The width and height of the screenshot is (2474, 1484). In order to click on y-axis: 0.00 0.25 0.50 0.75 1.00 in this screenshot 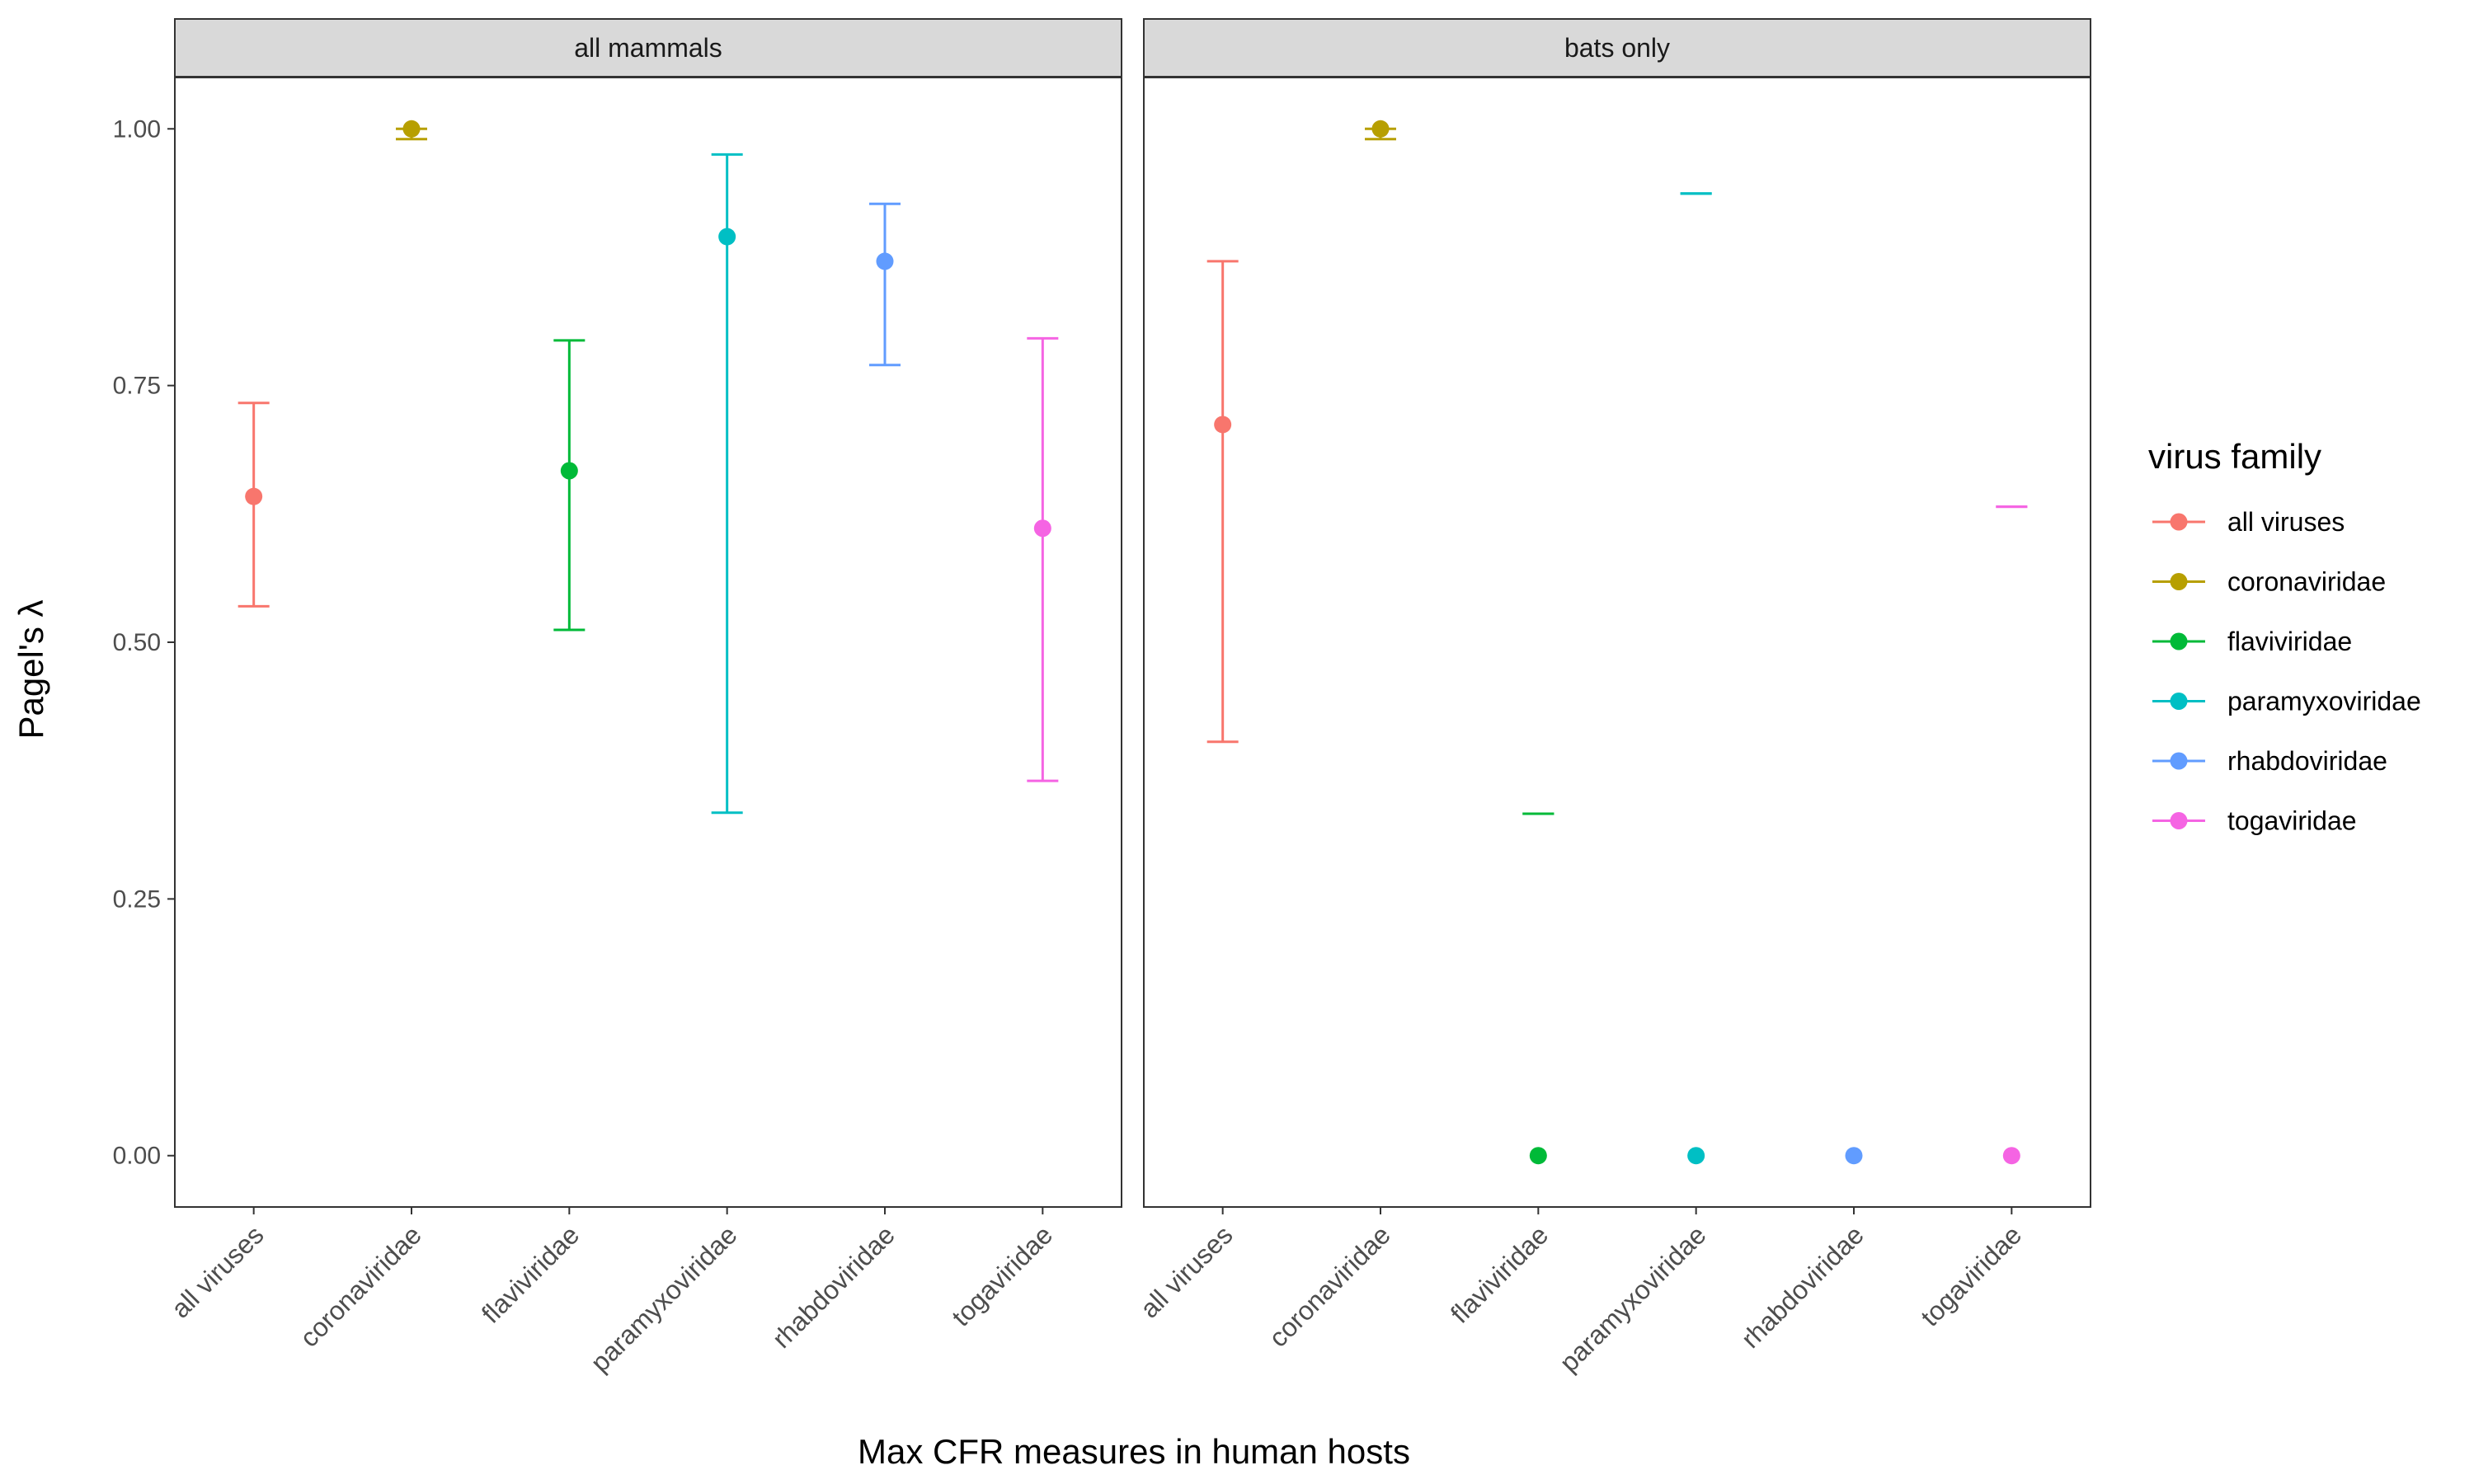, I will do `click(144, 642)`.